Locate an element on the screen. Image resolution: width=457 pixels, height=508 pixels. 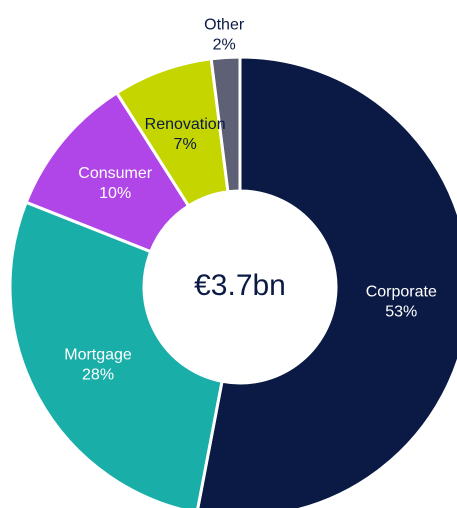
slice-value-label: 7% is located at coordinates (185, 144).